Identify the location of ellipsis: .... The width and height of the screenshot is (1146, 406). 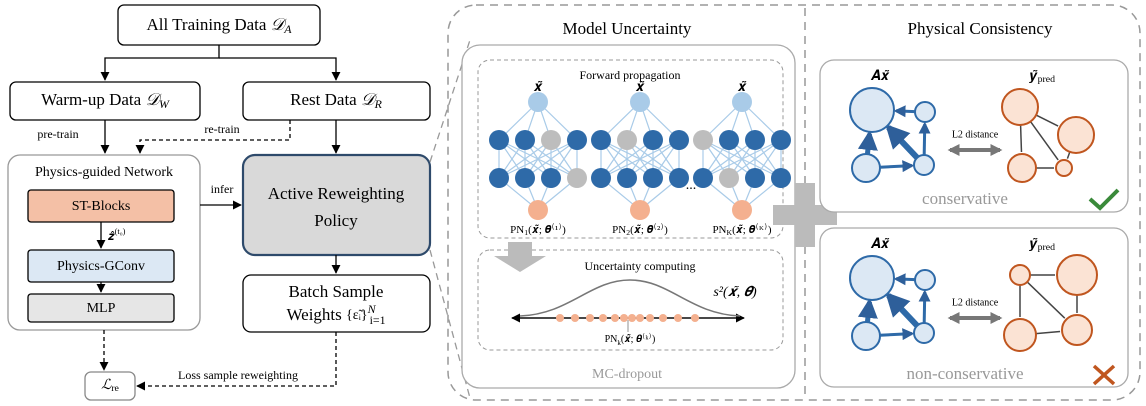
(691, 185).